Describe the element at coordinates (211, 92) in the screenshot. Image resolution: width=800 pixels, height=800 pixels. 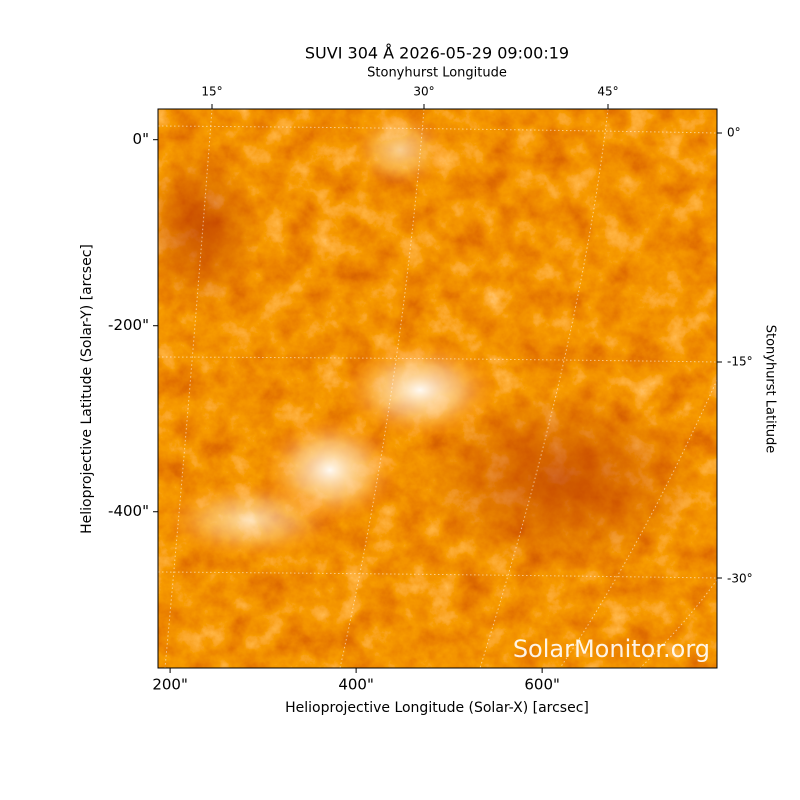
I see `top-tick-label: 15°` at that location.